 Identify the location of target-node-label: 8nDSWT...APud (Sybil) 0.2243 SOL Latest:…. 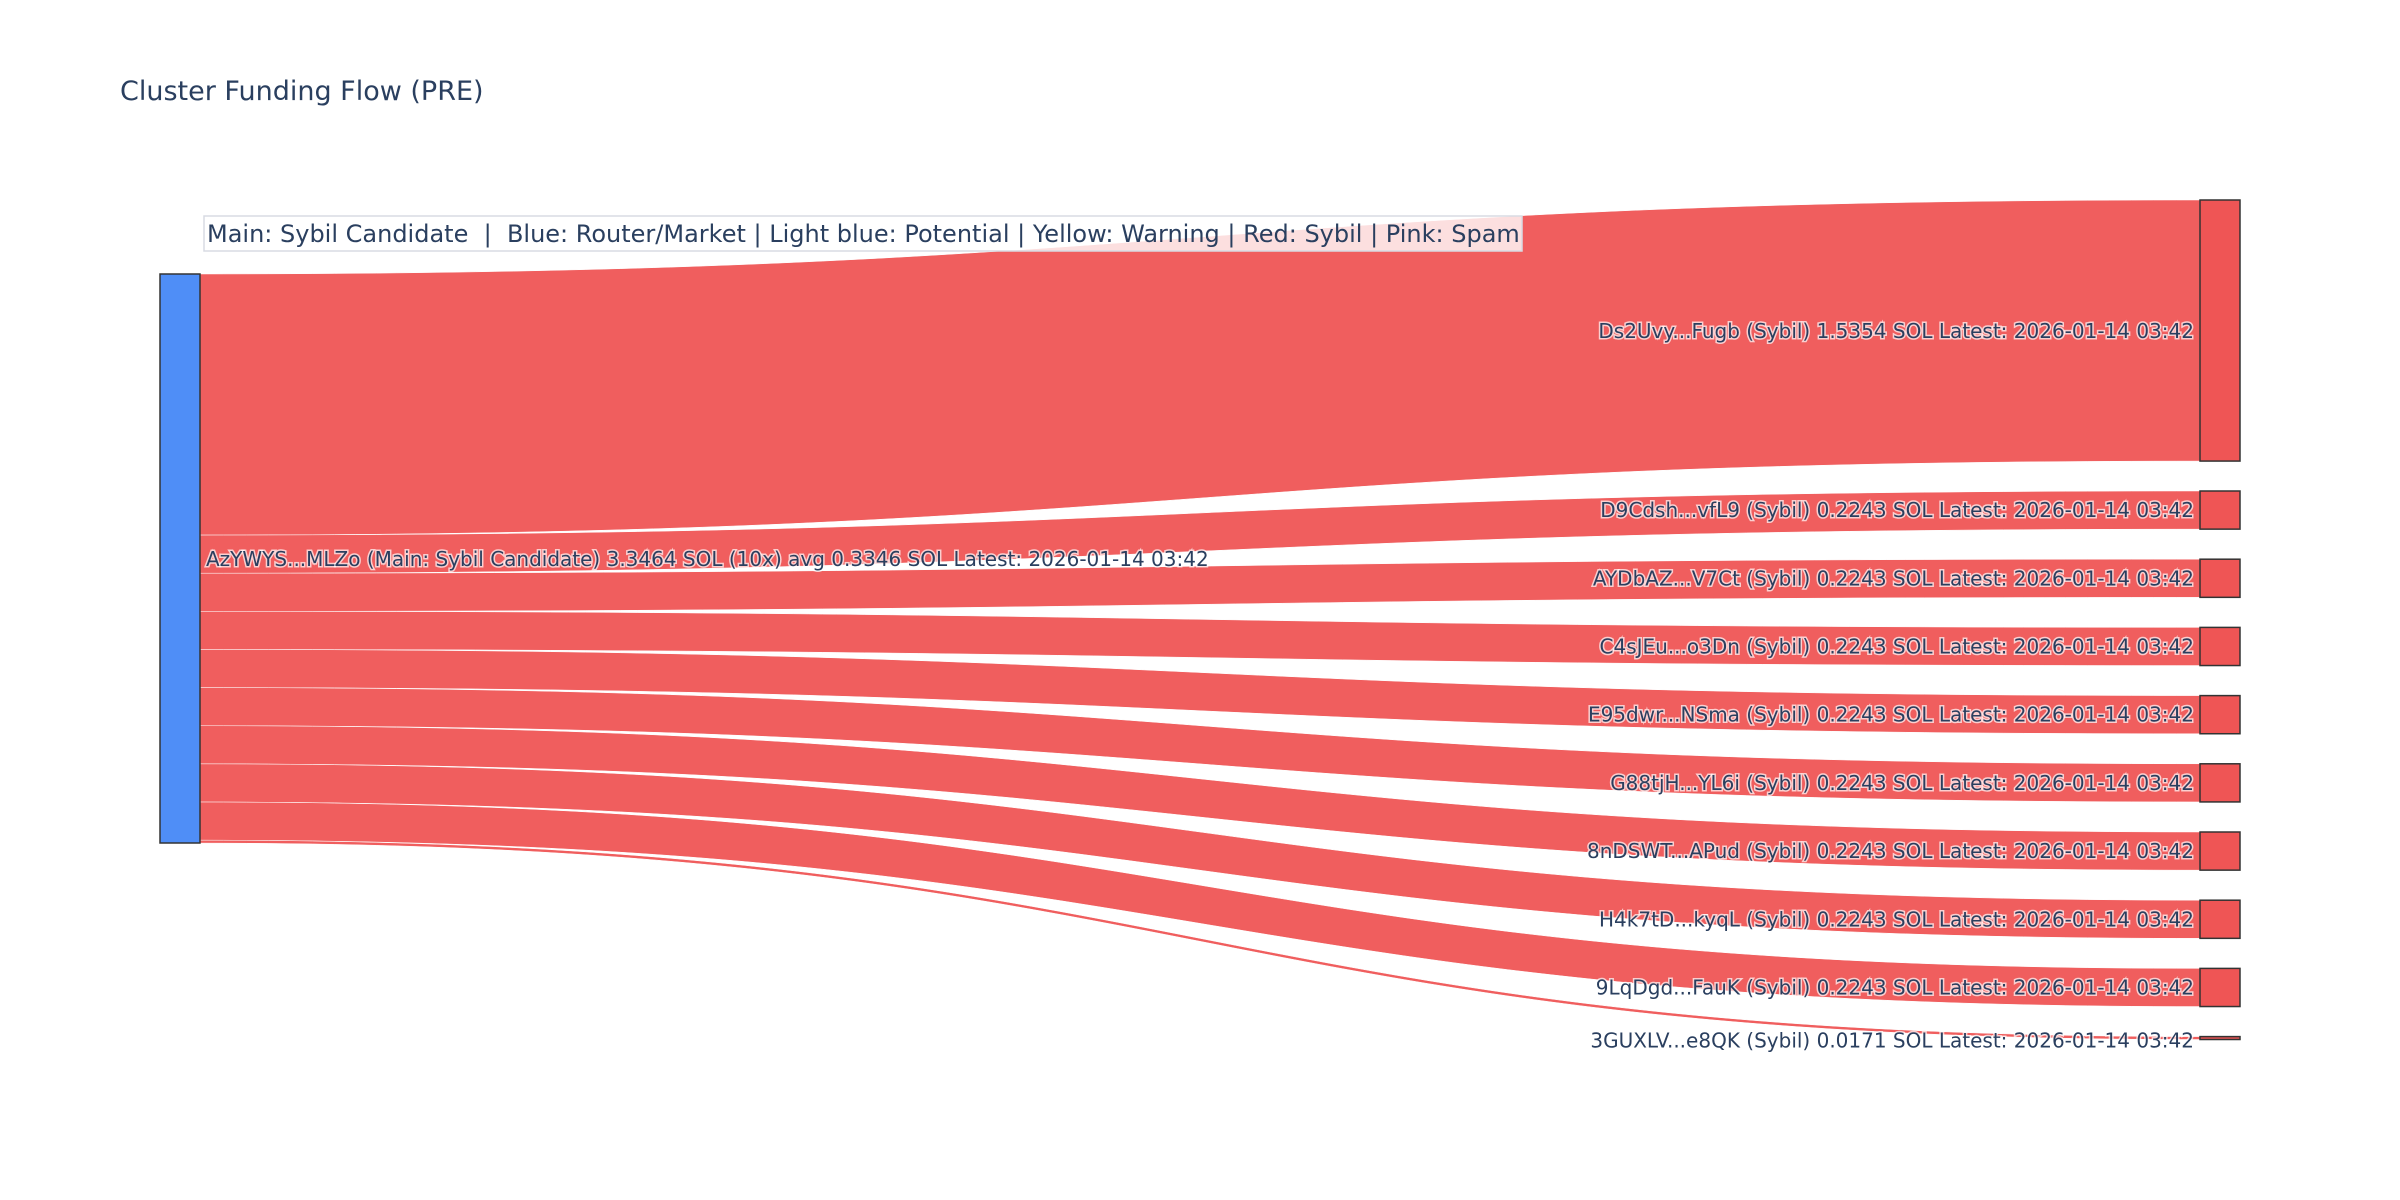
(1890, 851).